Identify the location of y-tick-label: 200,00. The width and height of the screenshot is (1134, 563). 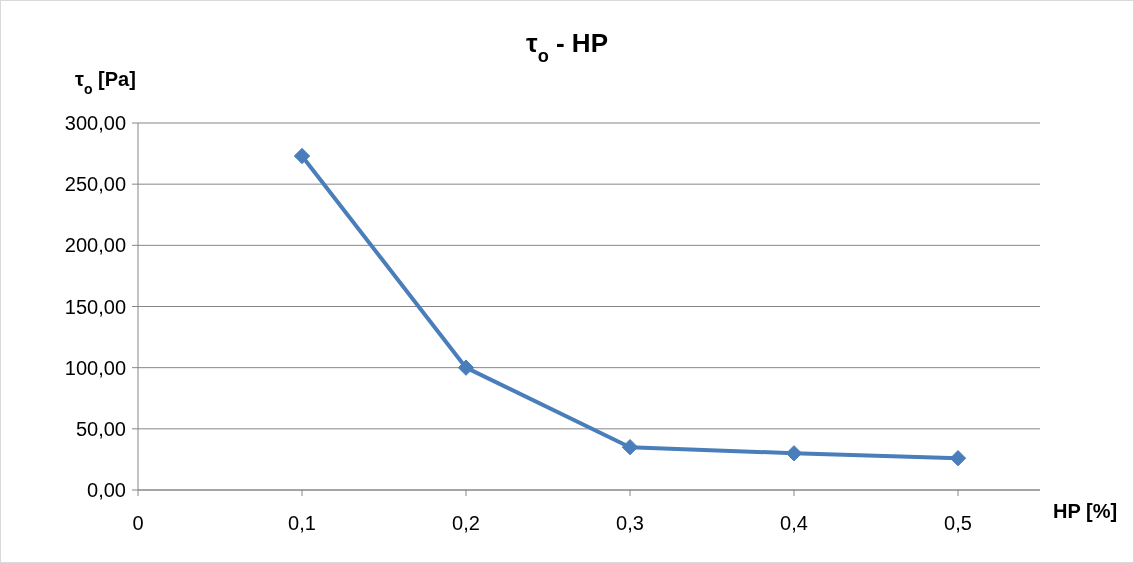
(95, 245).